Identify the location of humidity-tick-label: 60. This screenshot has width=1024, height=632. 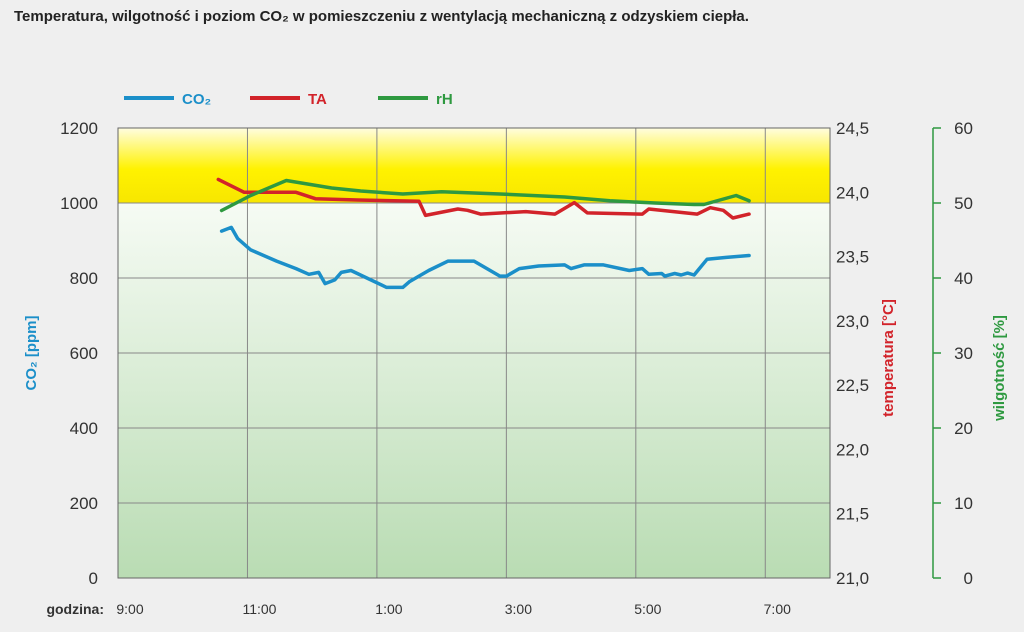
(963, 128).